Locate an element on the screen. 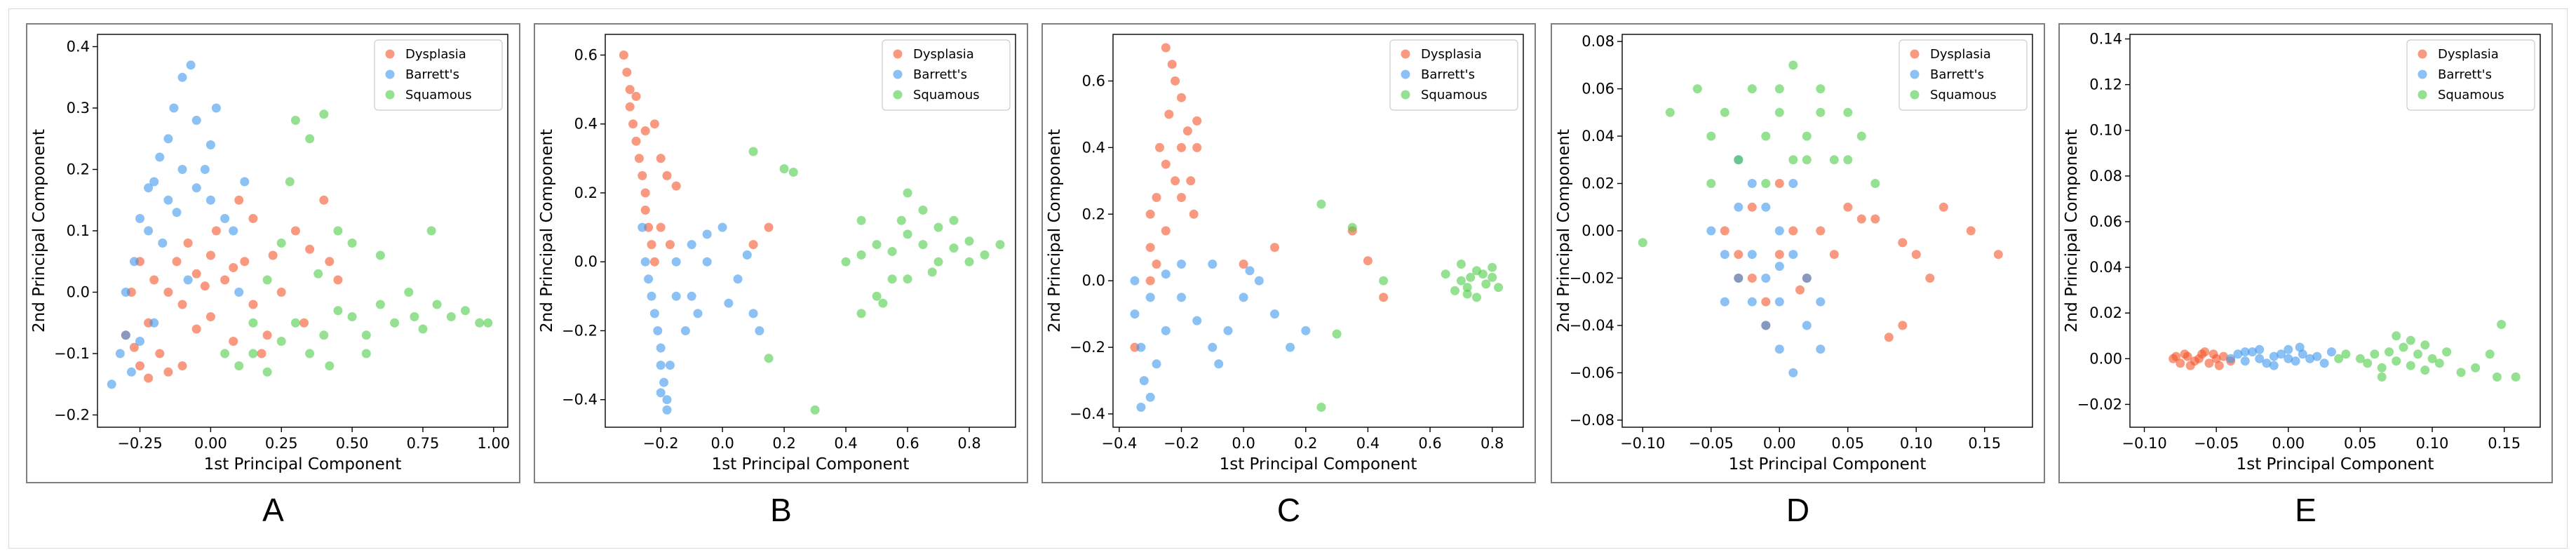 The height and width of the screenshot is (557, 2576). series-squamous is located at coordinates (356, 243).